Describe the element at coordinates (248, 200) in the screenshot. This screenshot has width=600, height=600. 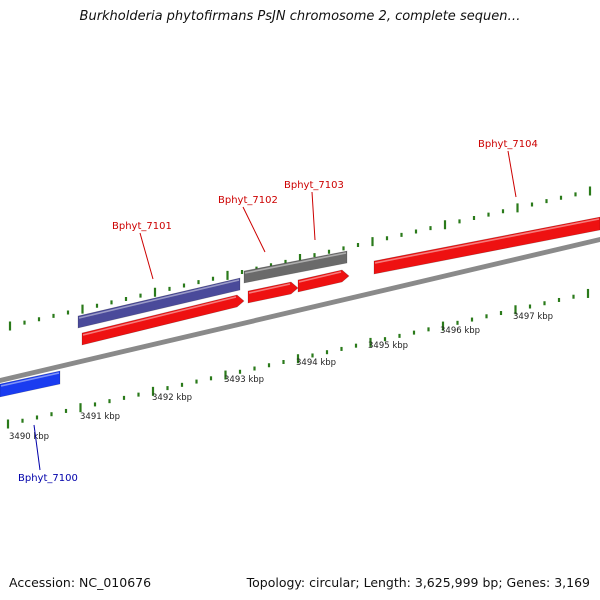
I see `gene-label-bphyt-7102: Bphyt_7102` at that location.